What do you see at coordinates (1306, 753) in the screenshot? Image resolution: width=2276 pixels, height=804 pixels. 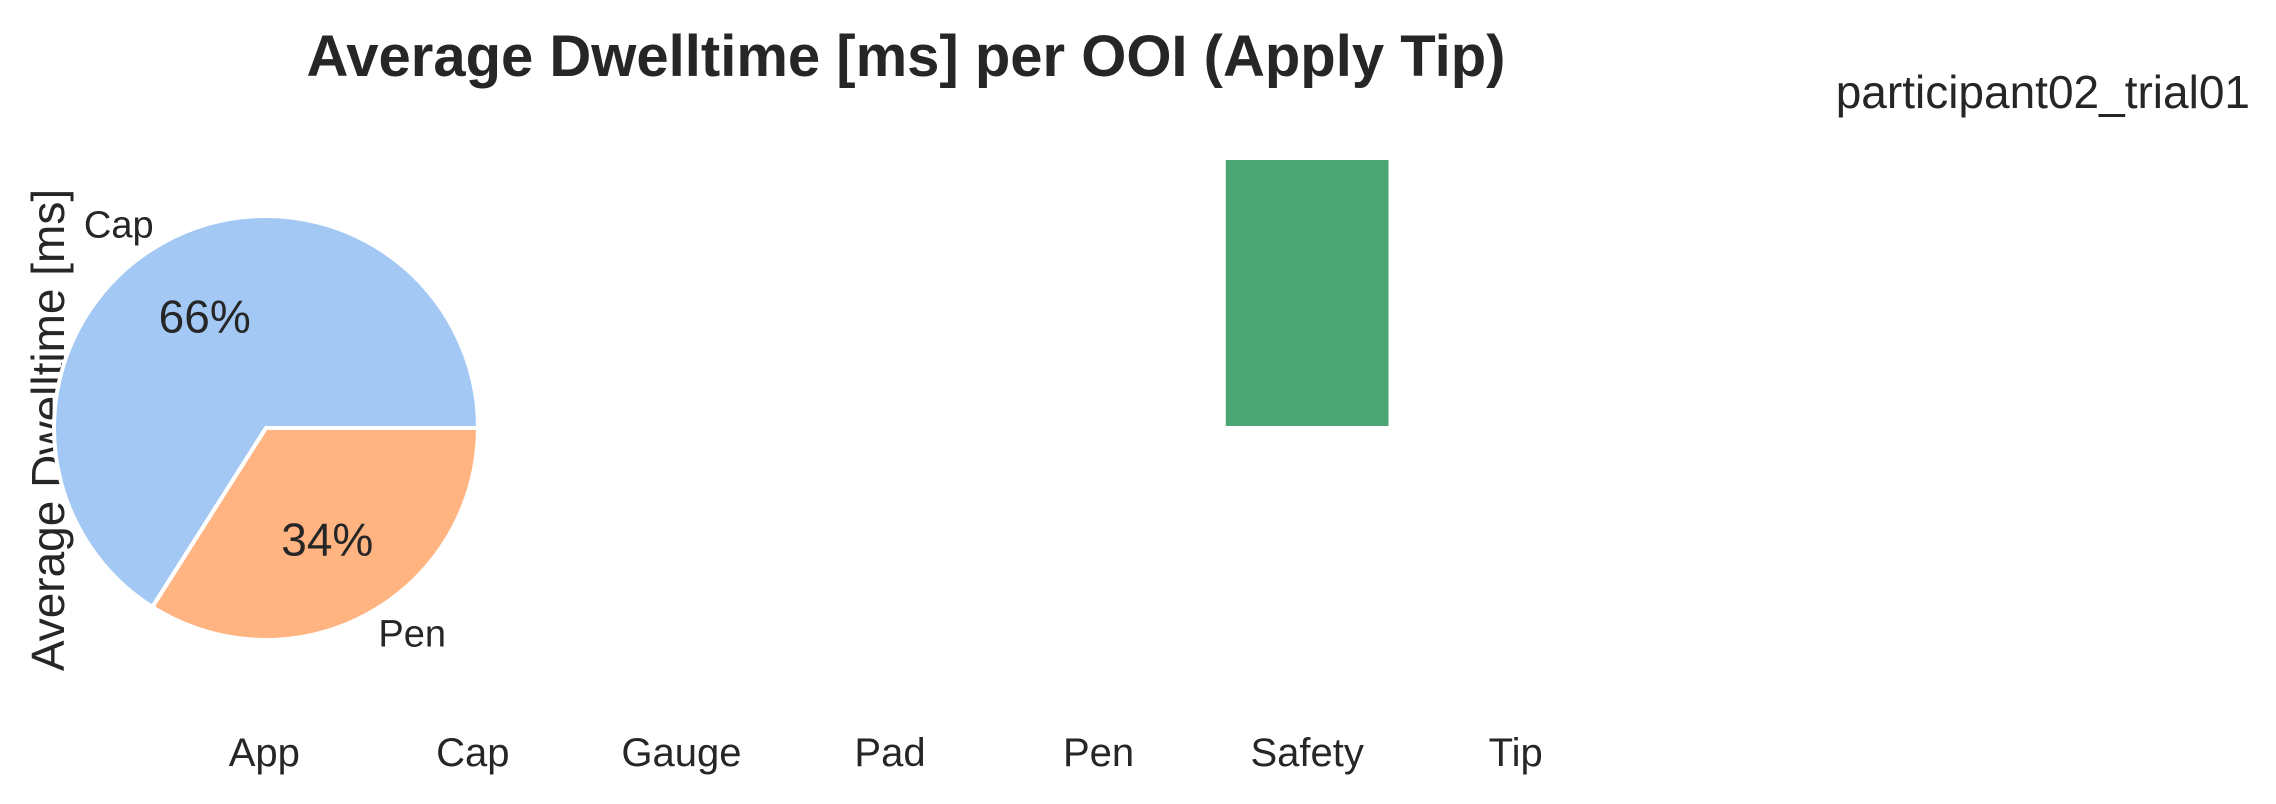 I see `x-tick-label-safety: Safety` at bounding box center [1306, 753].